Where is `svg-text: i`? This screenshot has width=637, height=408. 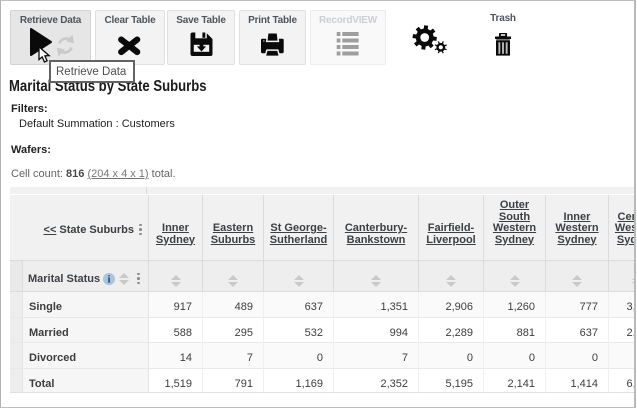 svg-text: i is located at coordinates (109, 279).